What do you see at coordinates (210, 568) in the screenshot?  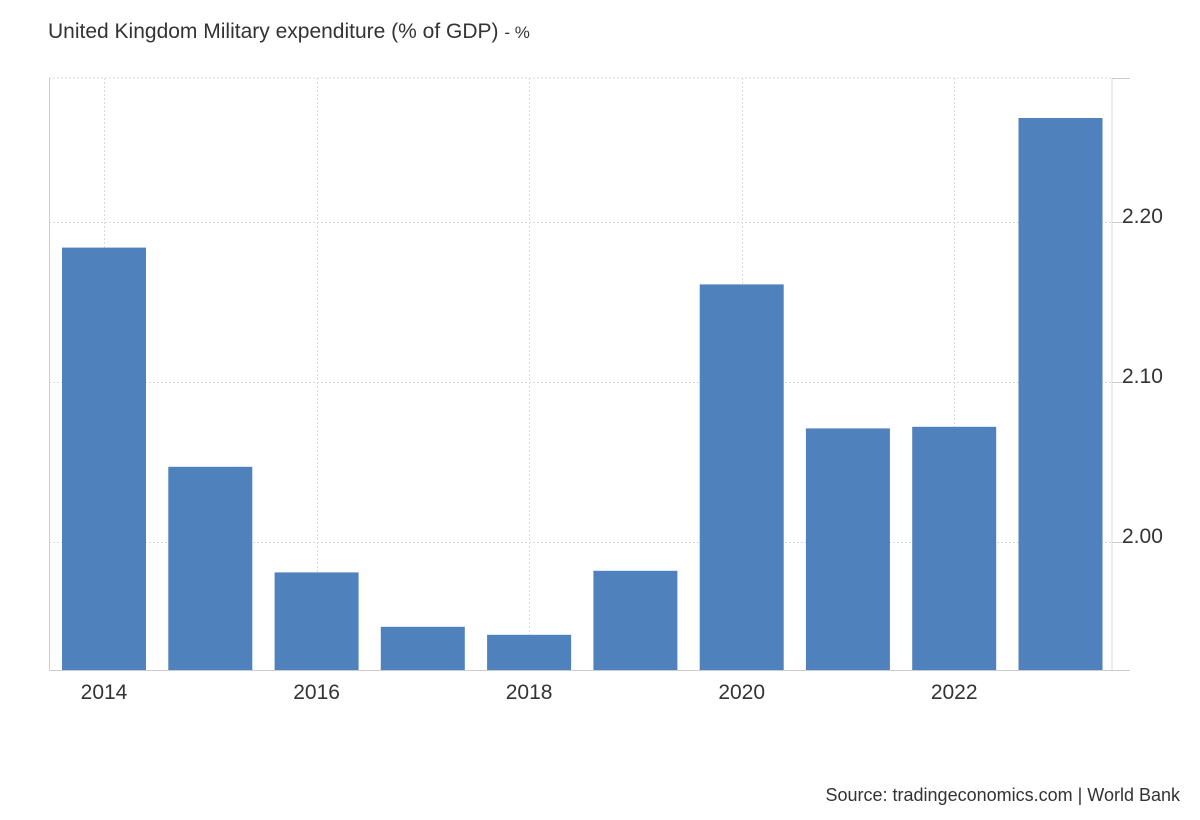 I see `bar-2015` at bounding box center [210, 568].